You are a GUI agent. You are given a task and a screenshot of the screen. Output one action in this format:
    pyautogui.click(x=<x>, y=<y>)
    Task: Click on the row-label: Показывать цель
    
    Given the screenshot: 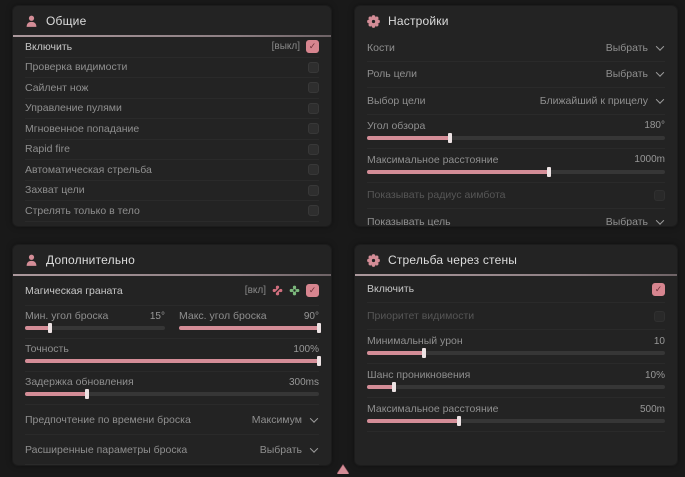 What is the action you would take?
    pyautogui.click(x=409, y=221)
    